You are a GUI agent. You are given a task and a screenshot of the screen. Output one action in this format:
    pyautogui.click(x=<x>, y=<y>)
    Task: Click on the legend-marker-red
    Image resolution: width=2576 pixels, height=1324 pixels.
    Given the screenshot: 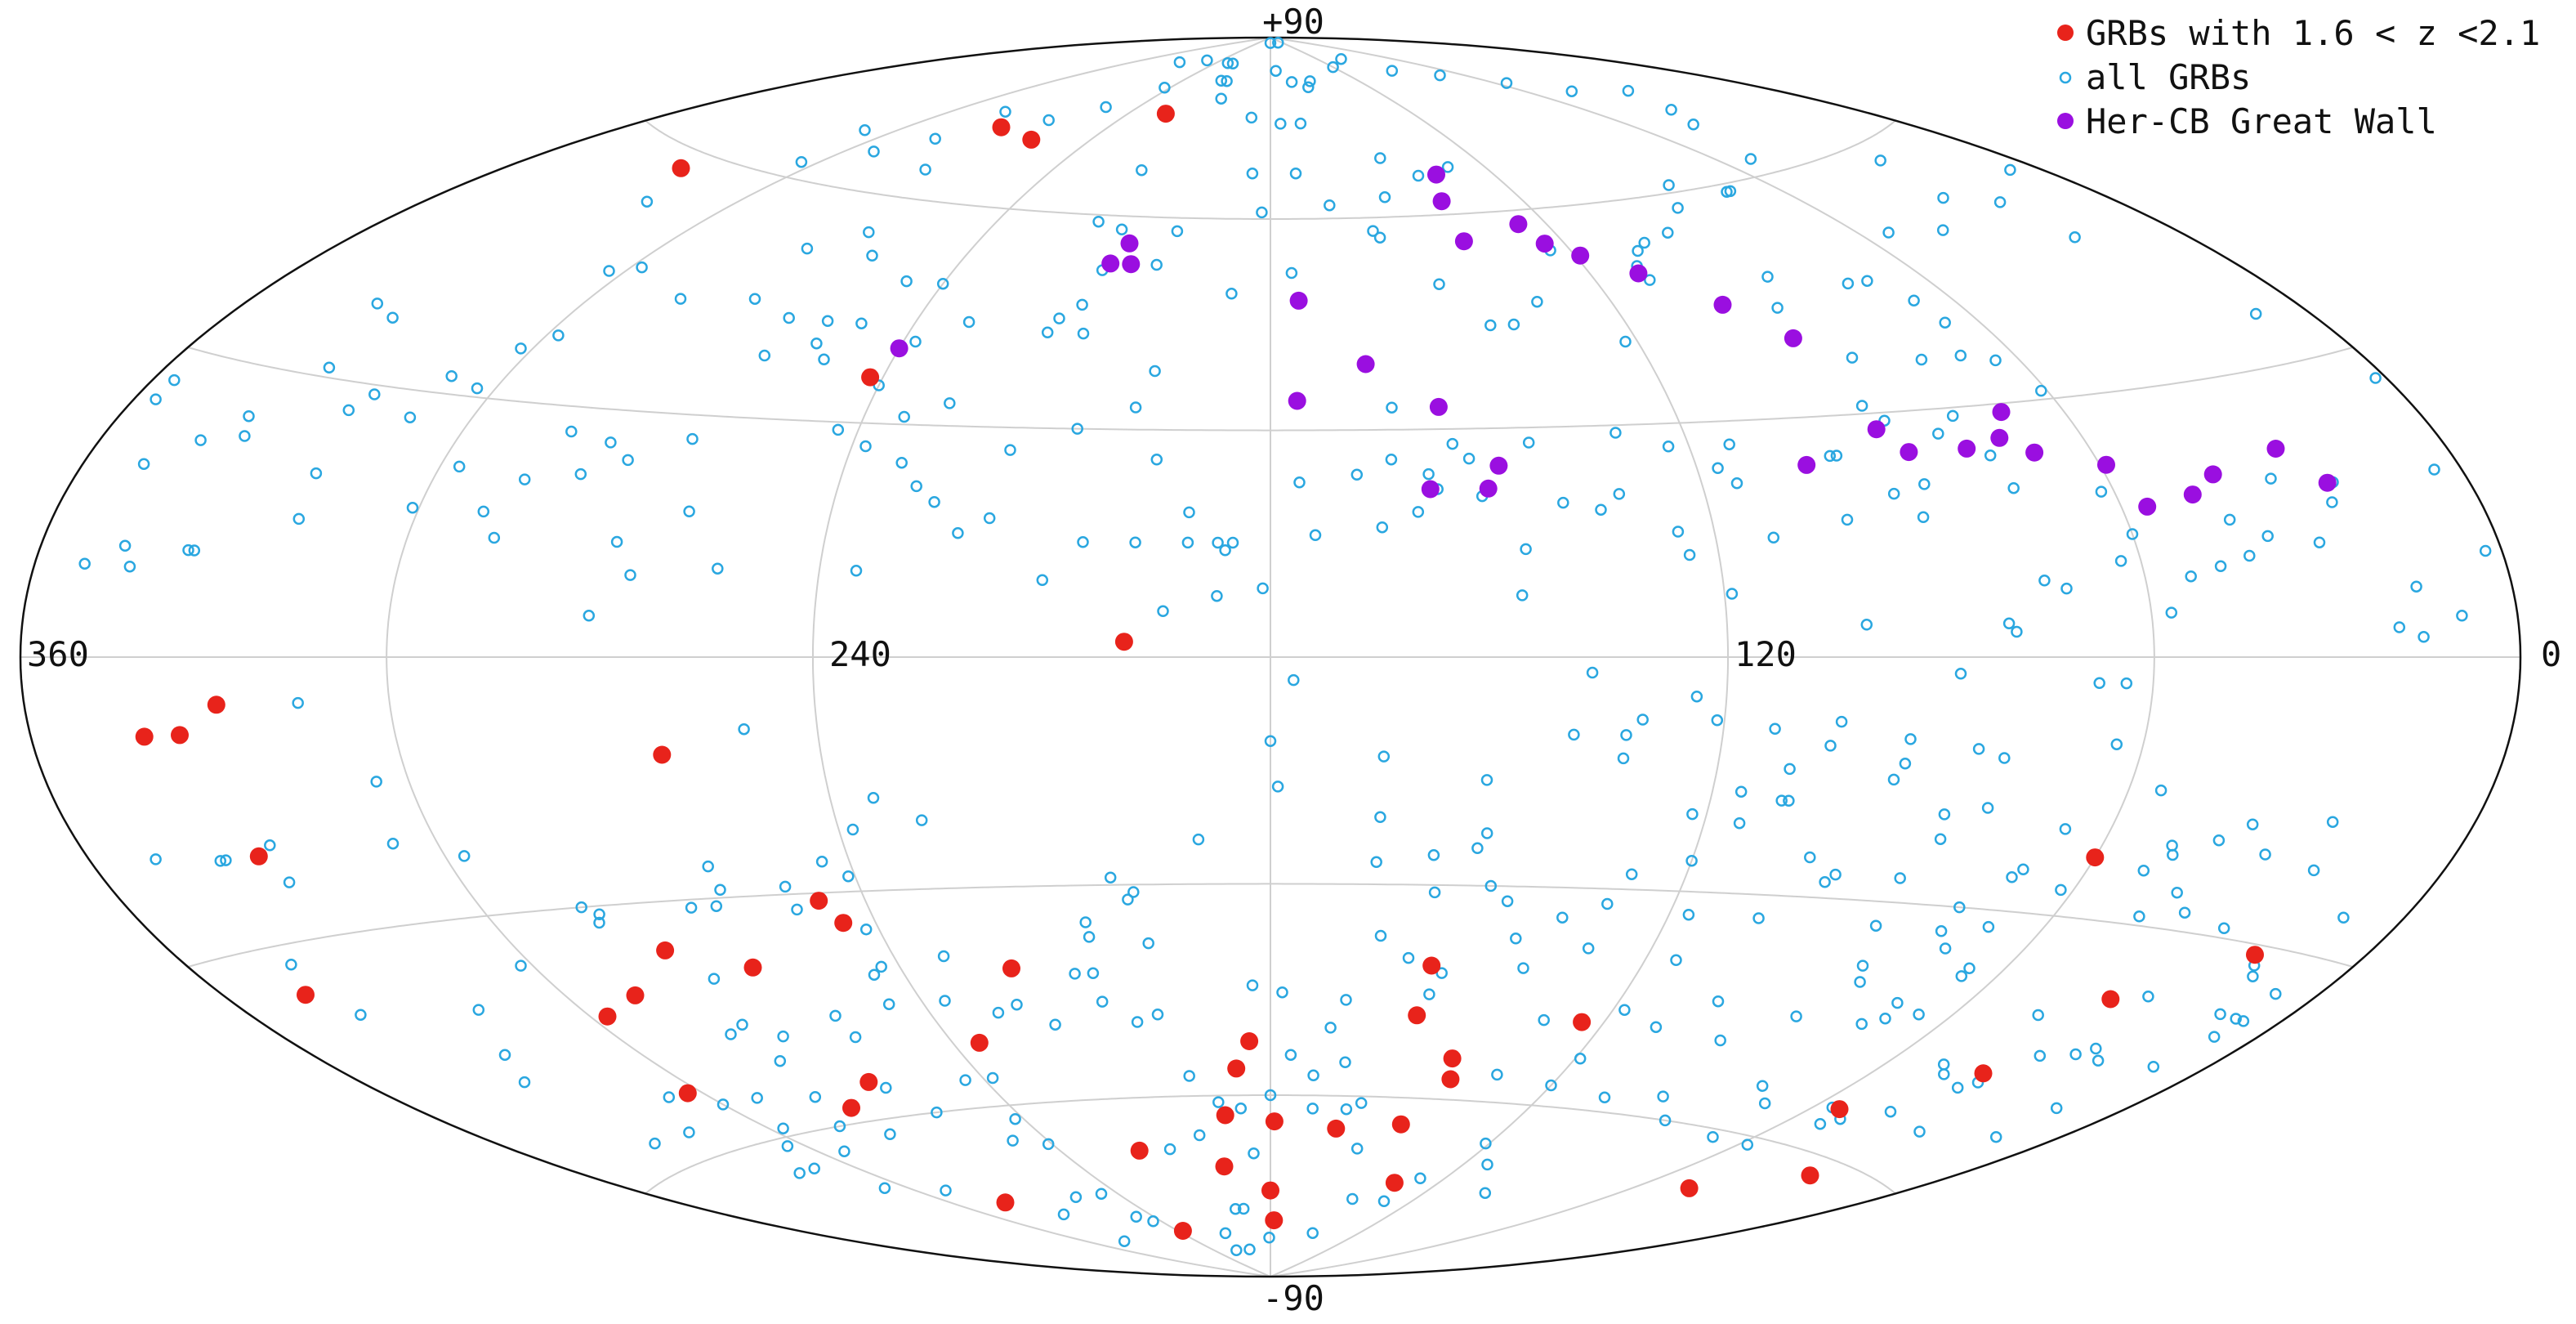 What is the action you would take?
    pyautogui.click(x=2065, y=33)
    